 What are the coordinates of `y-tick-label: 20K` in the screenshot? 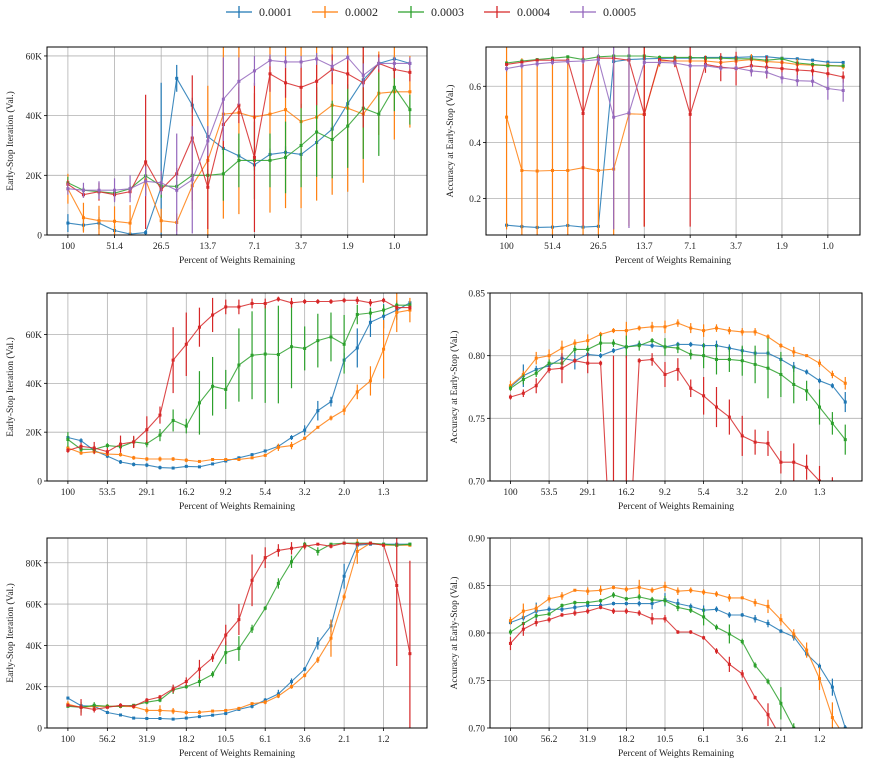 It's located at (34, 434).